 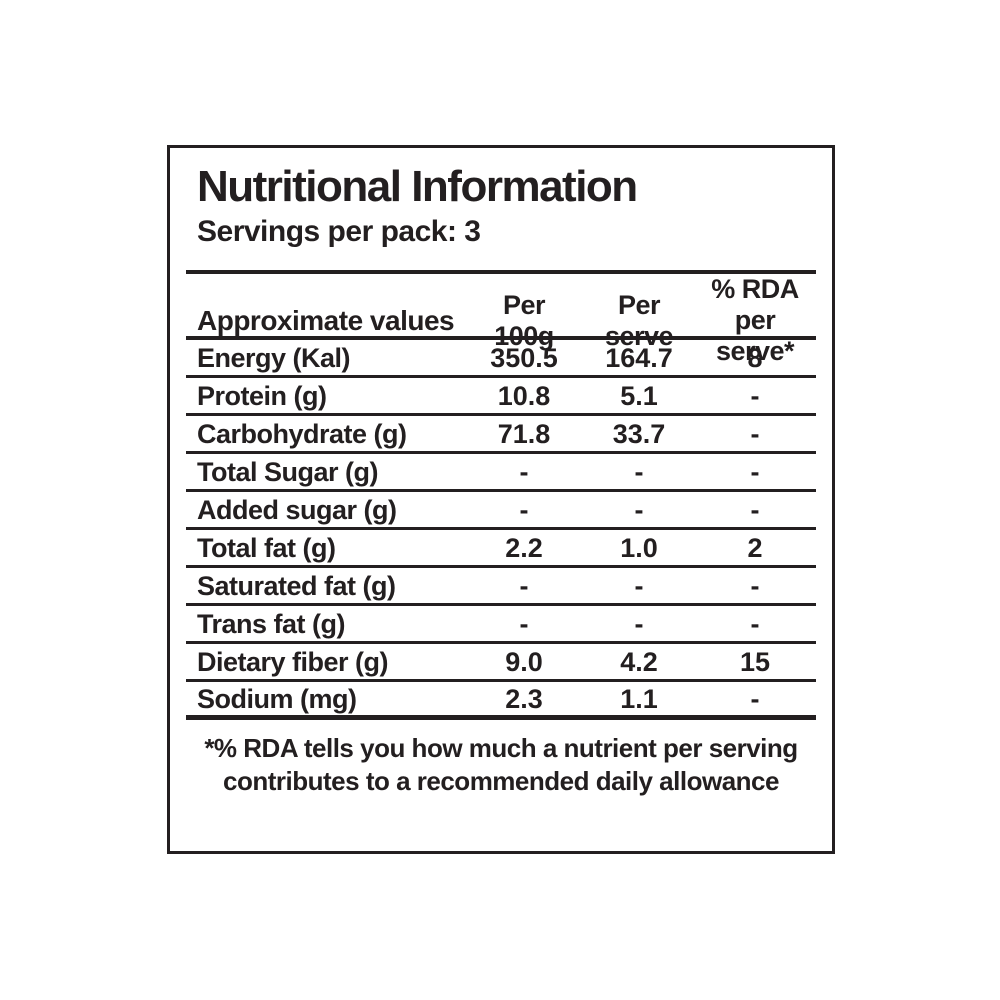 I want to click on per-serve-cell: 4.2, so click(x=639, y=661).